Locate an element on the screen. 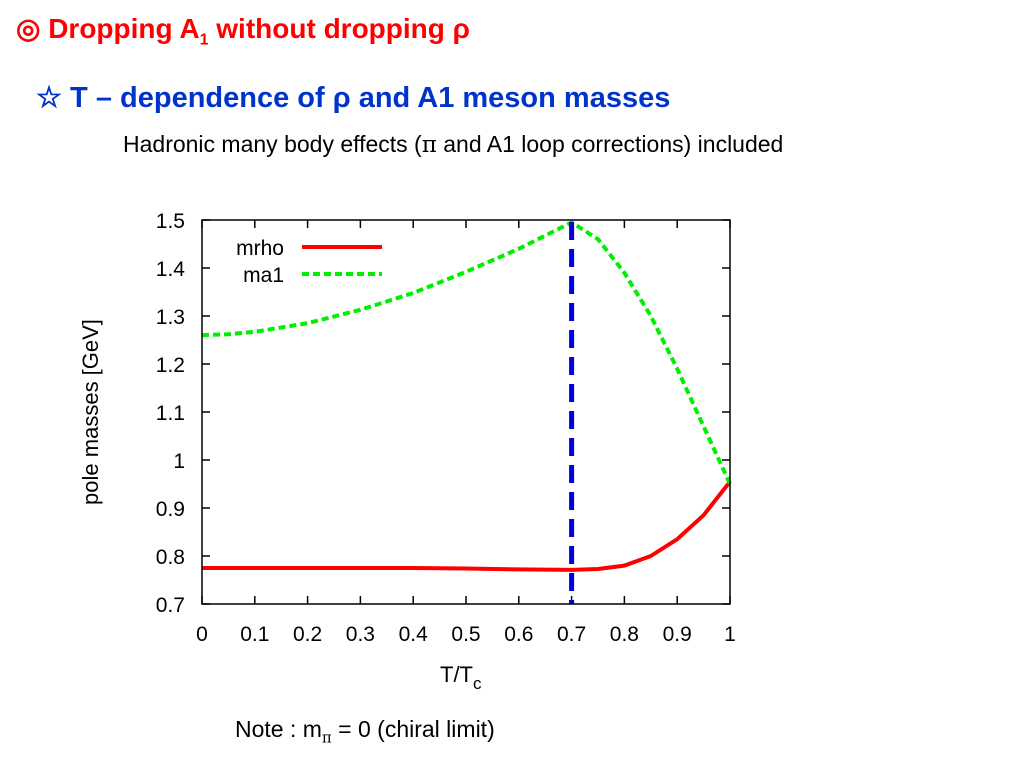  x-axis-label-main: T/T is located at coordinates (456, 674).